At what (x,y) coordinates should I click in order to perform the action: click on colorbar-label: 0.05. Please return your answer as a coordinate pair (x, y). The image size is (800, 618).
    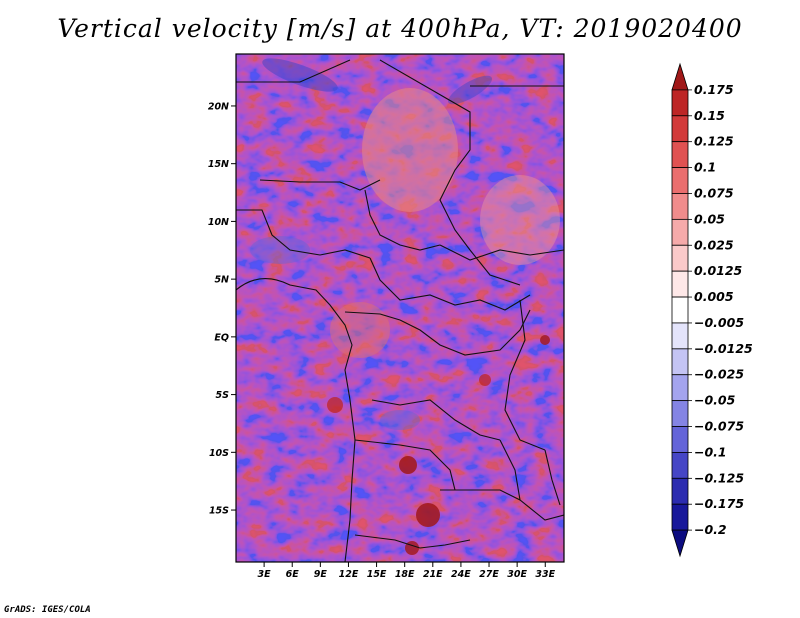
    Looking at the image, I should click on (709, 218).